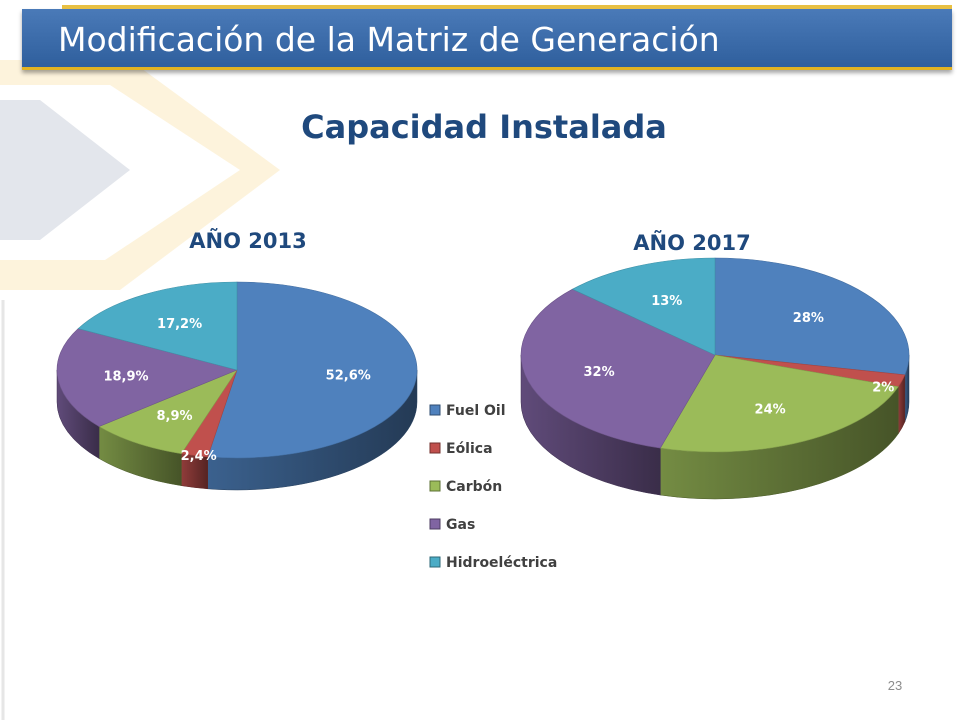  I want to click on data-label-hidroelectrica: 17,2%, so click(179, 324).